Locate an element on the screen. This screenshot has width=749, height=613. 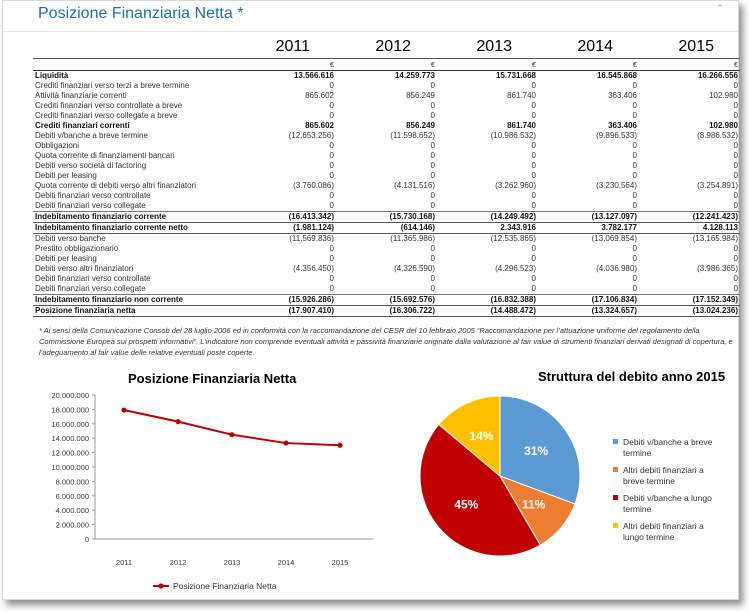
year-header: 2012 is located at coordinates (386, 47).